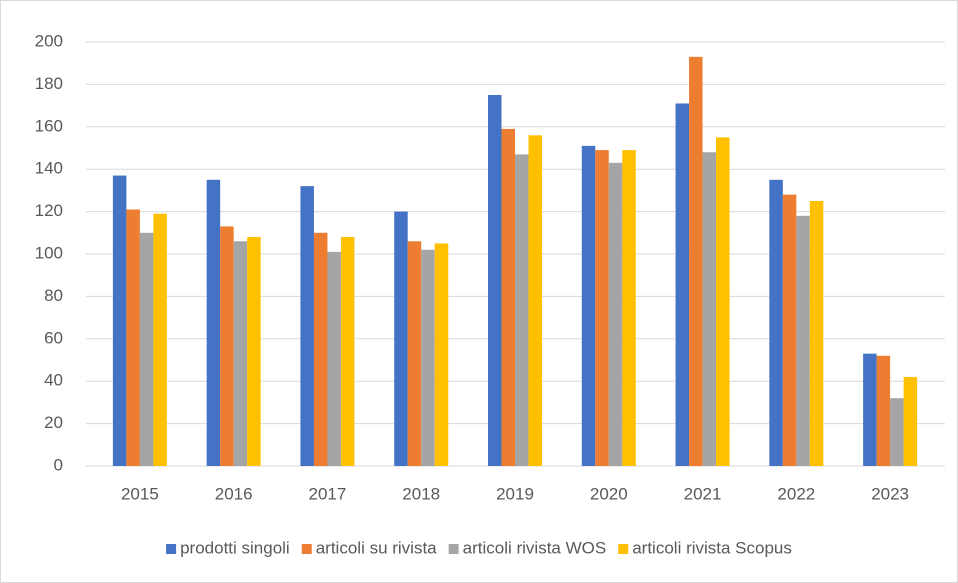 Image resolution: width=958 pixels, height=583 pixels. I want to click on x-tick-label: 2018, so click(421, 493).